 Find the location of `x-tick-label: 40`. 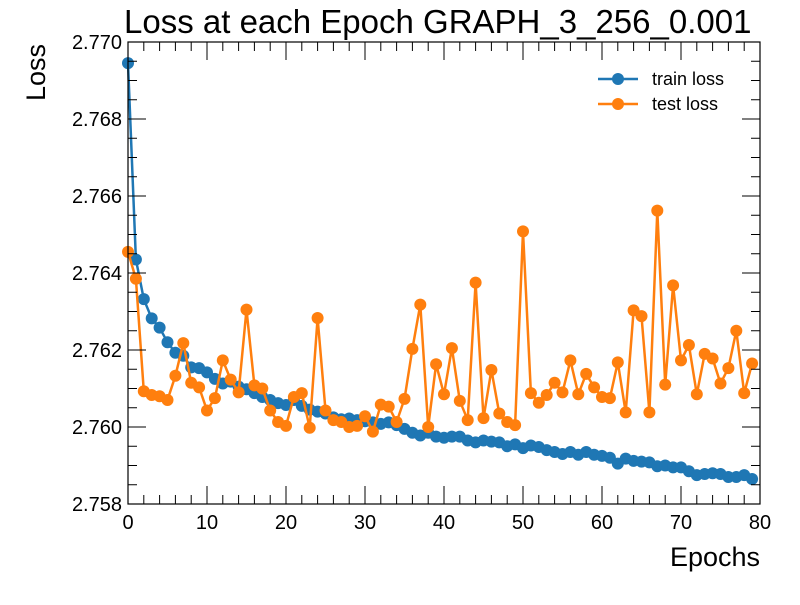

x-tick-label: 40 is located at coordinates (444, 523).